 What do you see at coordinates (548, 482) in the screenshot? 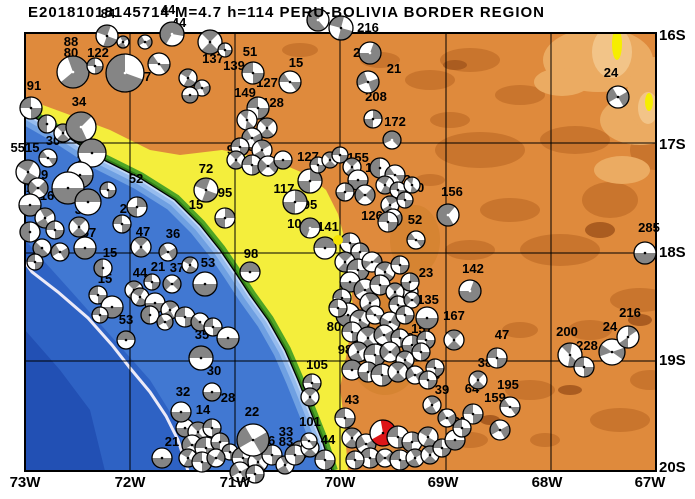
I see `axis-label-lon: 68W` at bounding box center [548, 482].